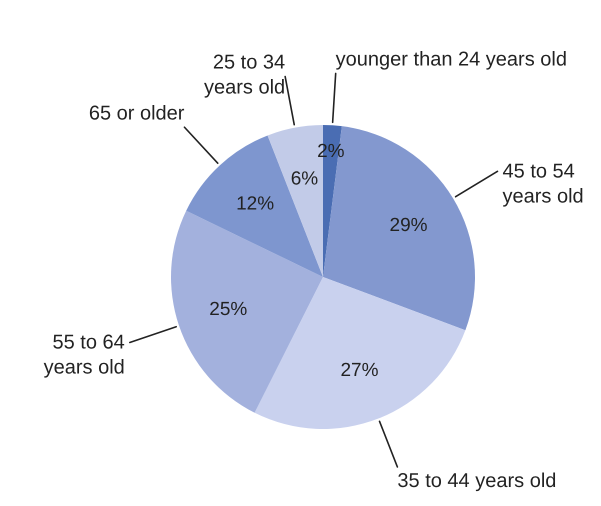  Describe the element at coordinates (136, 113) in the screenshot. I see `slice-label: 65 or older` at that location.